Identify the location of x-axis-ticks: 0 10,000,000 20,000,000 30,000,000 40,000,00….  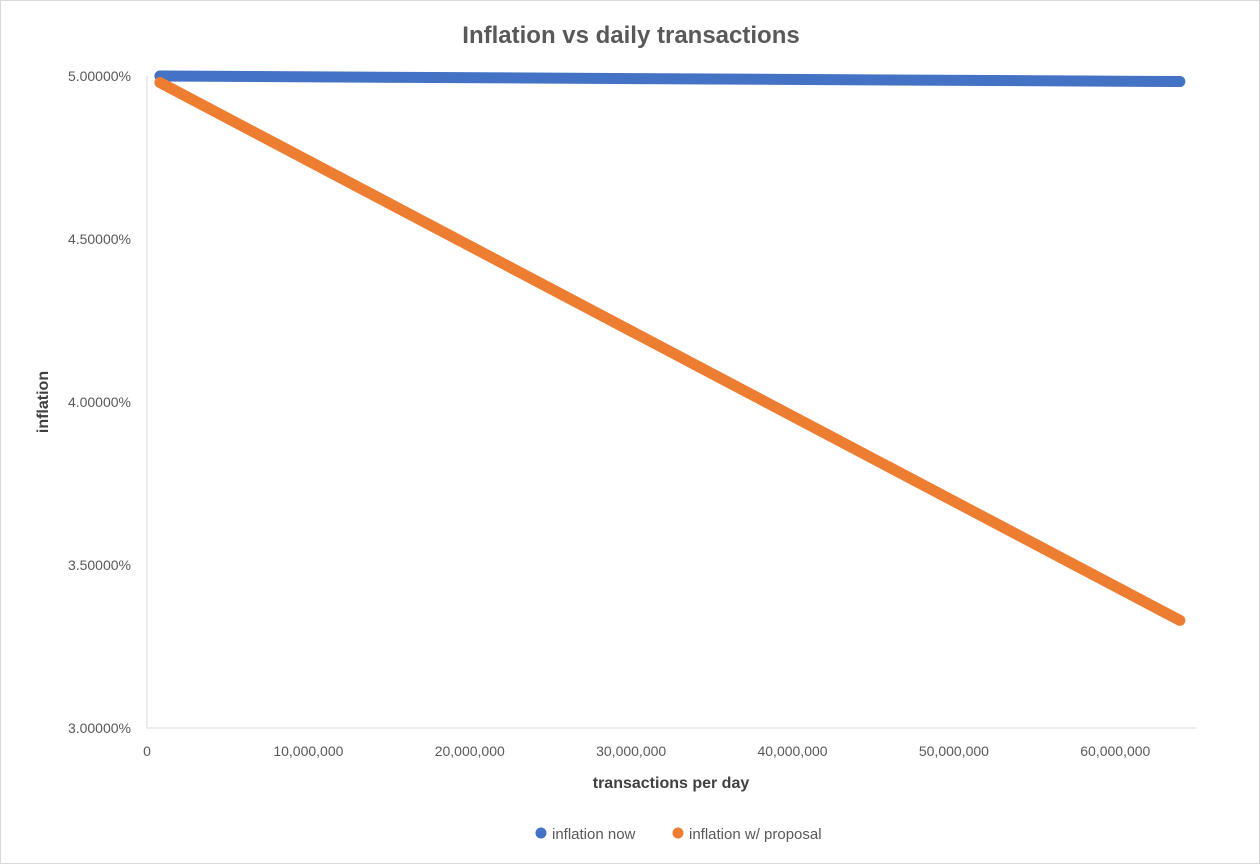
(646, 751).